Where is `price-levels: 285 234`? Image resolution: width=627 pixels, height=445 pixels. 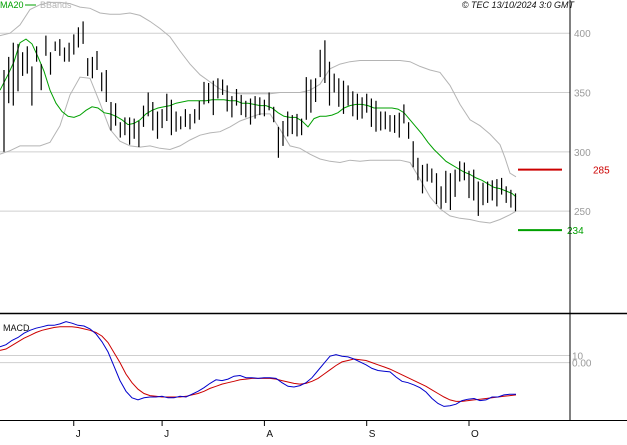
price-levels: 285 234 is located at coordinates (564, 201).